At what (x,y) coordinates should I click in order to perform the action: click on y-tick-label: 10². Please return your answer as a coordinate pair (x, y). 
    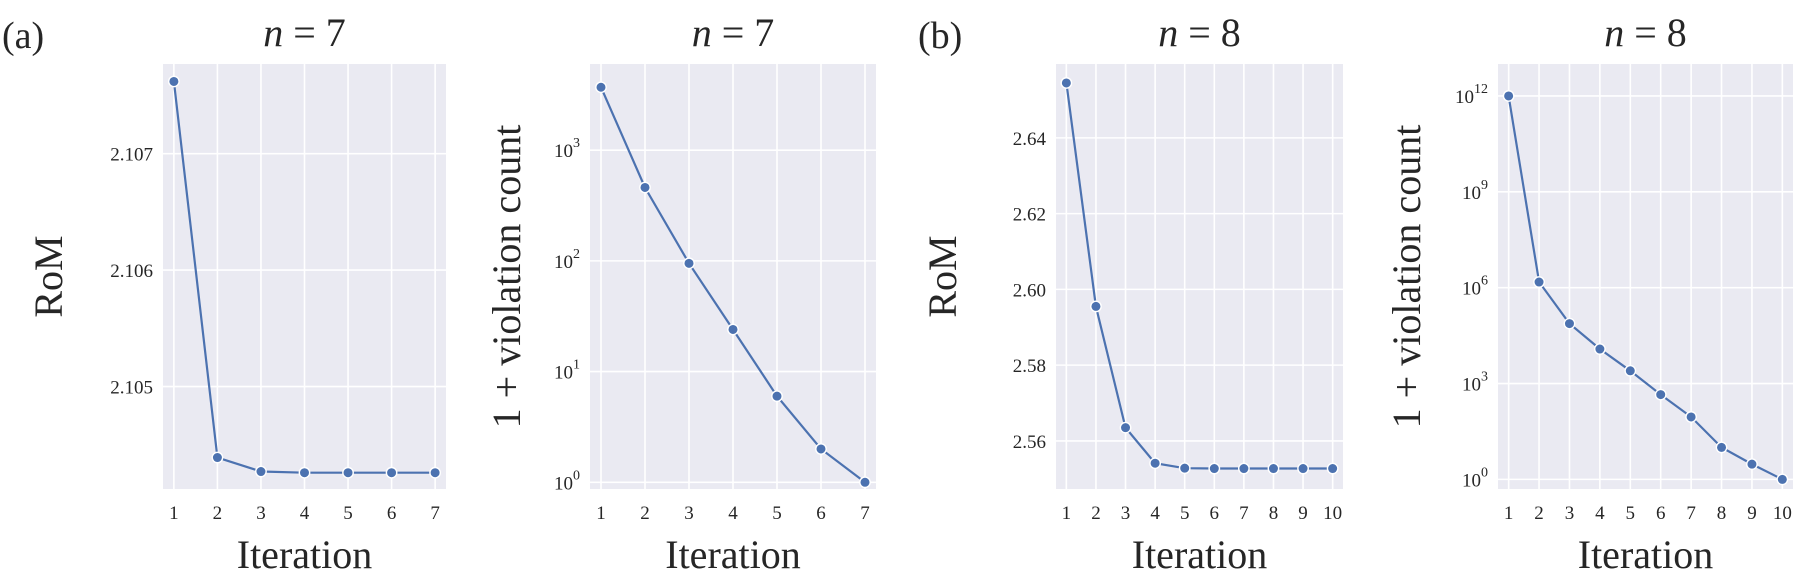
    Looking at the image, I should click on (567, 260).